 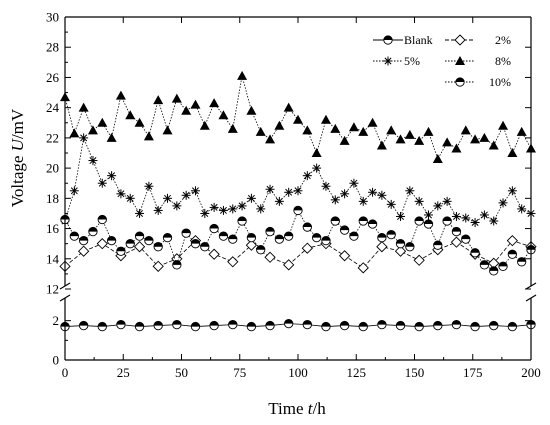 I want to click on legend-item-2pct: 2%, so click(x=478, y=40).